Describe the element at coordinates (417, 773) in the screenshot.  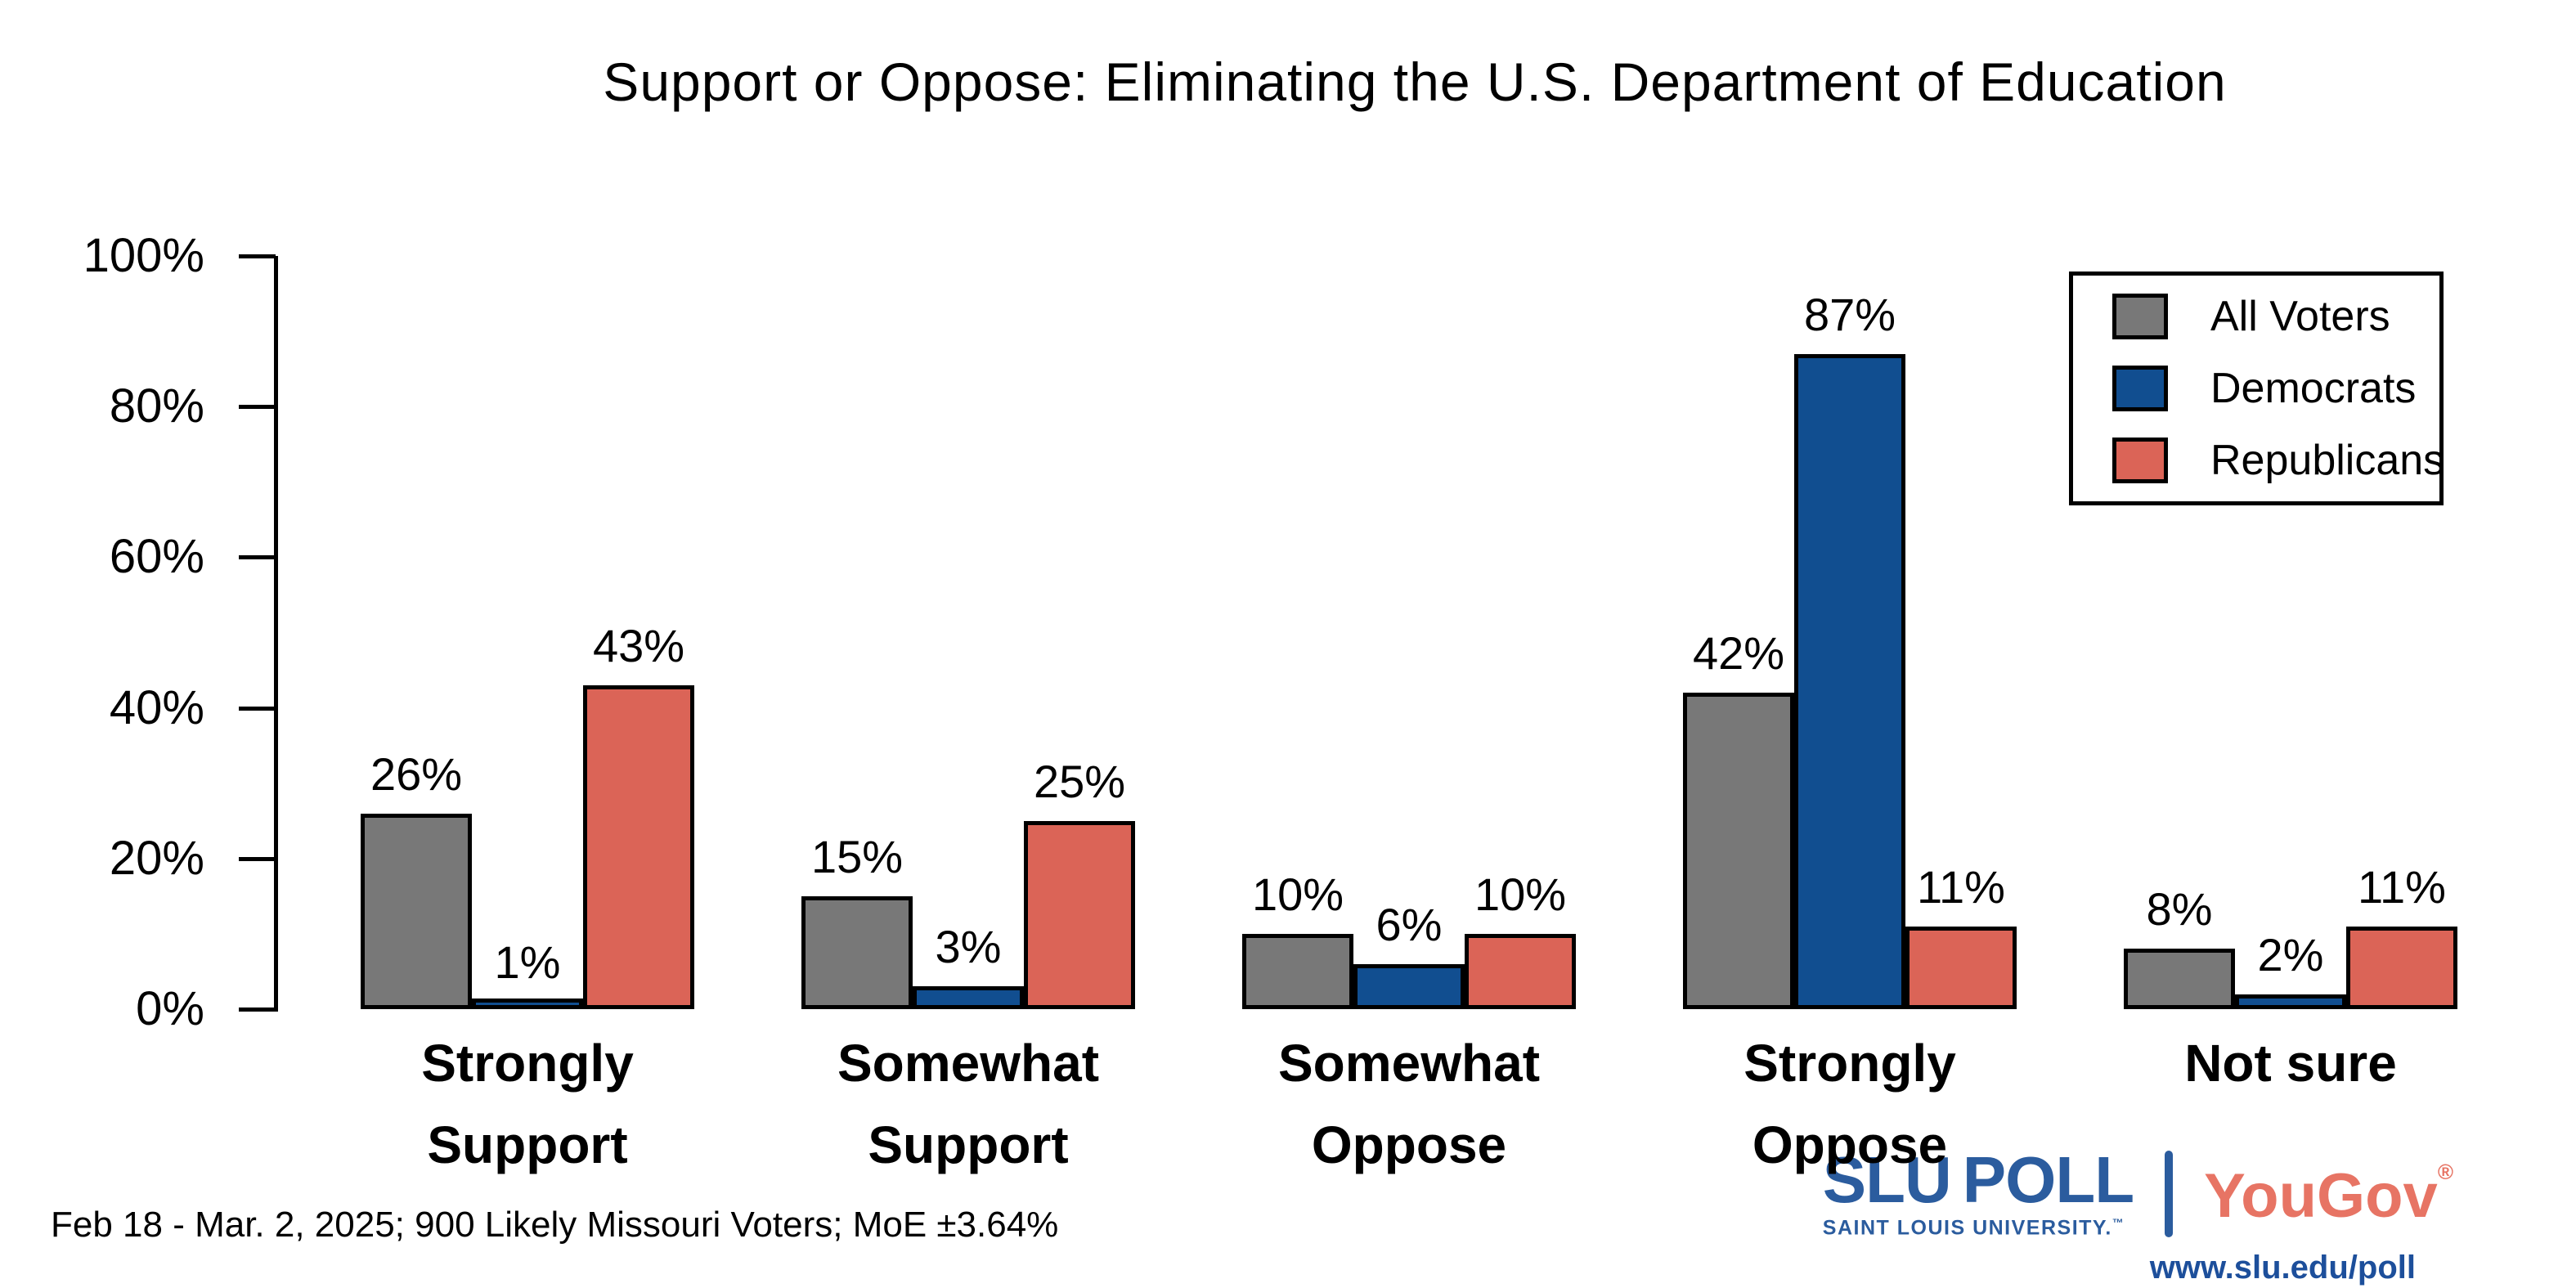
I see `bar-value-label: 26%` at that location.